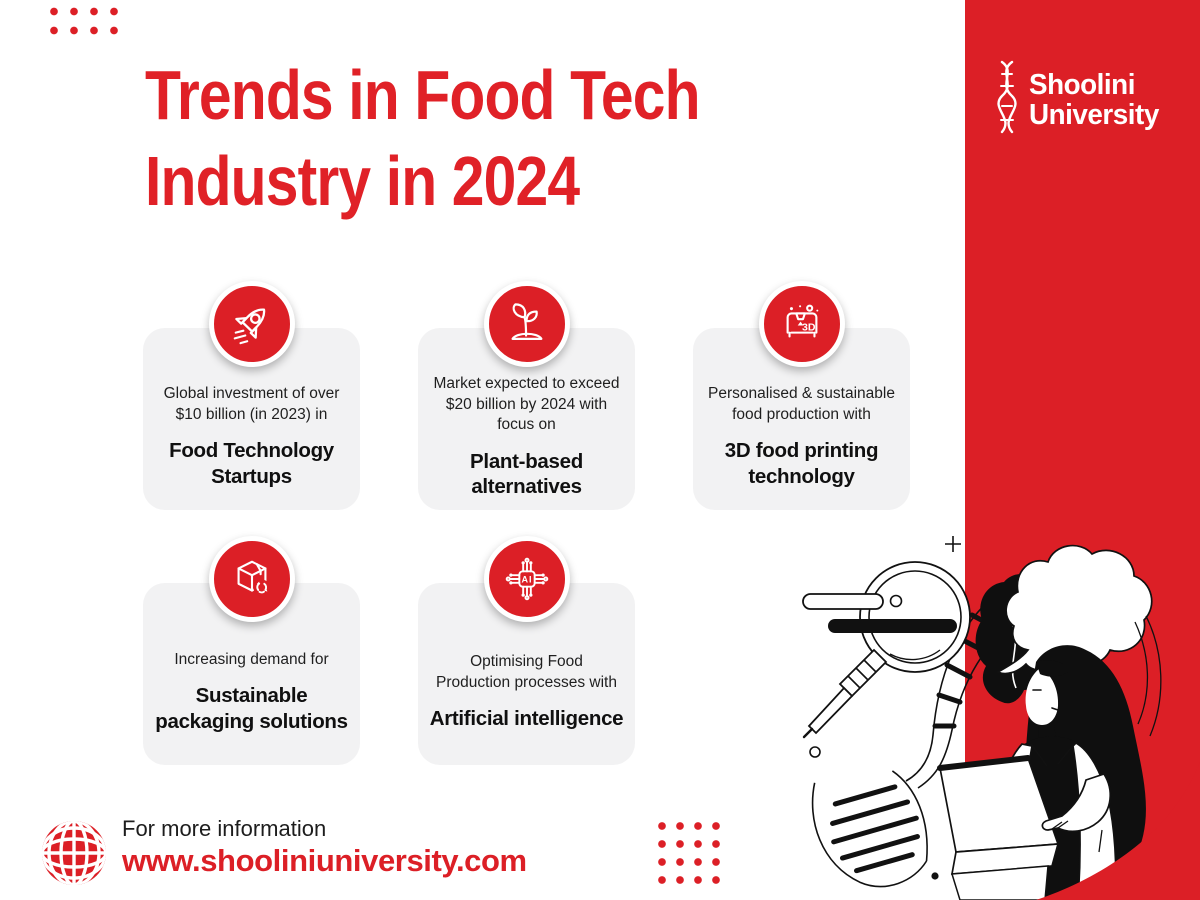 The height and width of the screenshot is (900, 1200). Describe the element at coordinates (1007, 99) in the screenshot. I see `dna-helix-icon` at that location.